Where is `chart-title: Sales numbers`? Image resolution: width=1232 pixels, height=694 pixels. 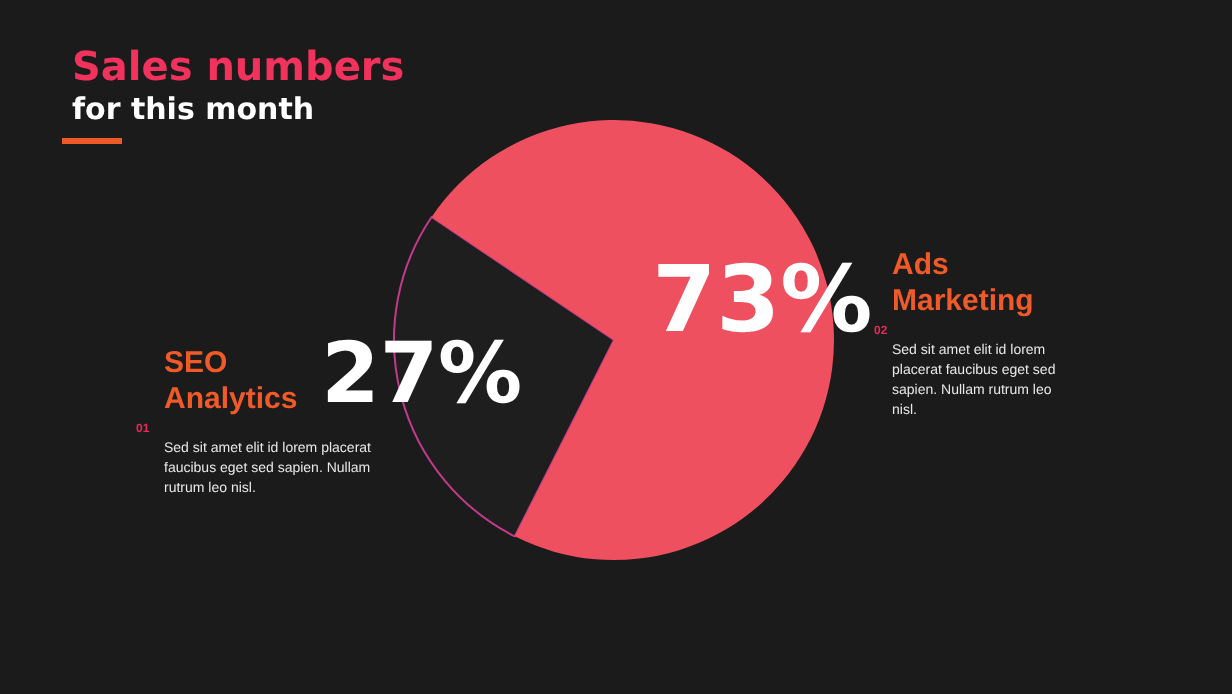
chart-title: Sales numbers is located at coordinates (238, 66).